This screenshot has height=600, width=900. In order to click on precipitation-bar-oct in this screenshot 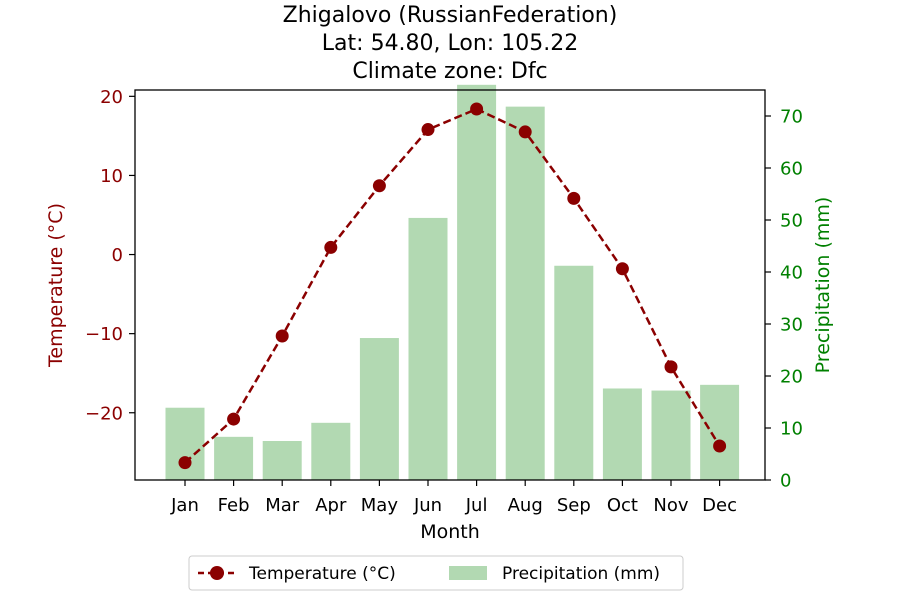, I will do `click(622, 434)`.